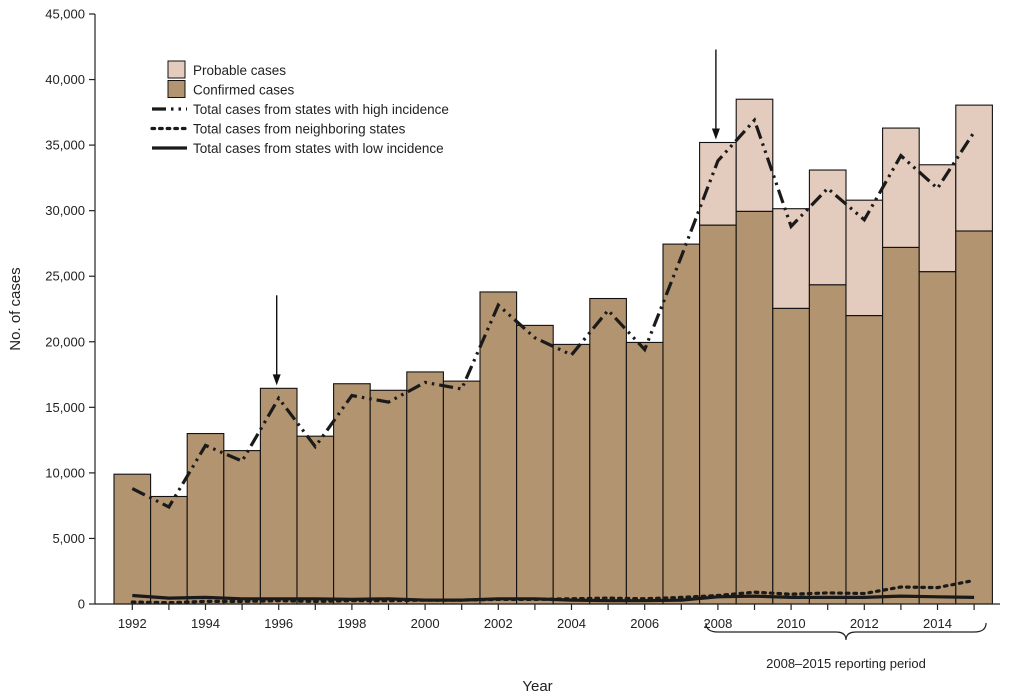  Describe the element at coordinates (553, 598) in the screenshot. I see `series-line-low-incidence` at that location.